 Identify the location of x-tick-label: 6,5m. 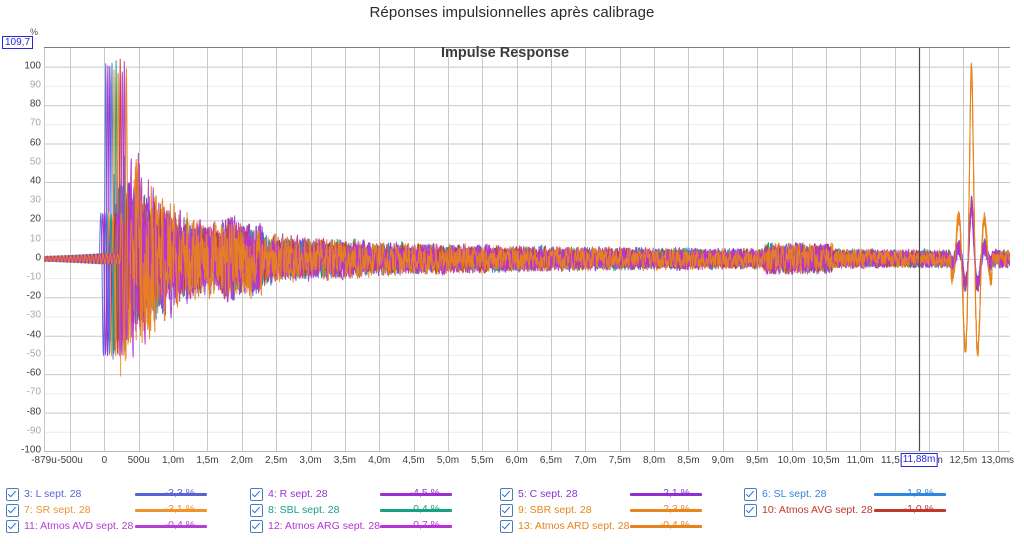
(551, 460).